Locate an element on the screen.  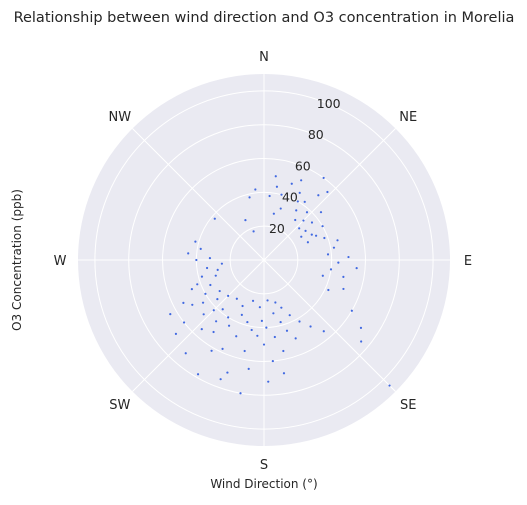
ring-gridline is located at coordinates (264, 260).